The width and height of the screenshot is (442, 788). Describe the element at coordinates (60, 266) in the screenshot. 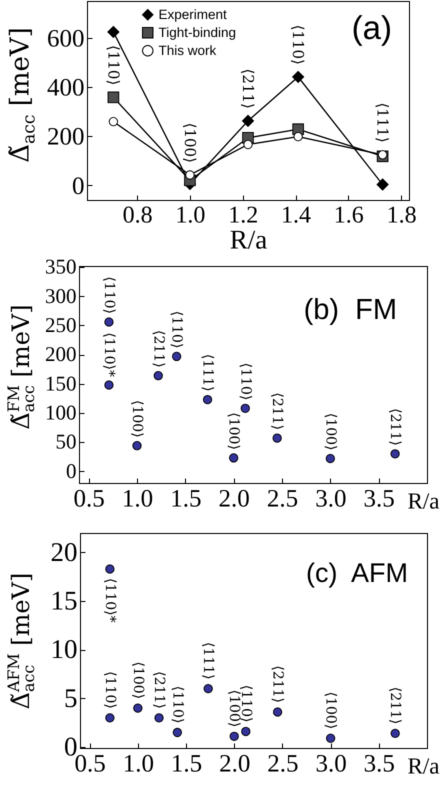

I see `y-tick-label: 350` at that location.